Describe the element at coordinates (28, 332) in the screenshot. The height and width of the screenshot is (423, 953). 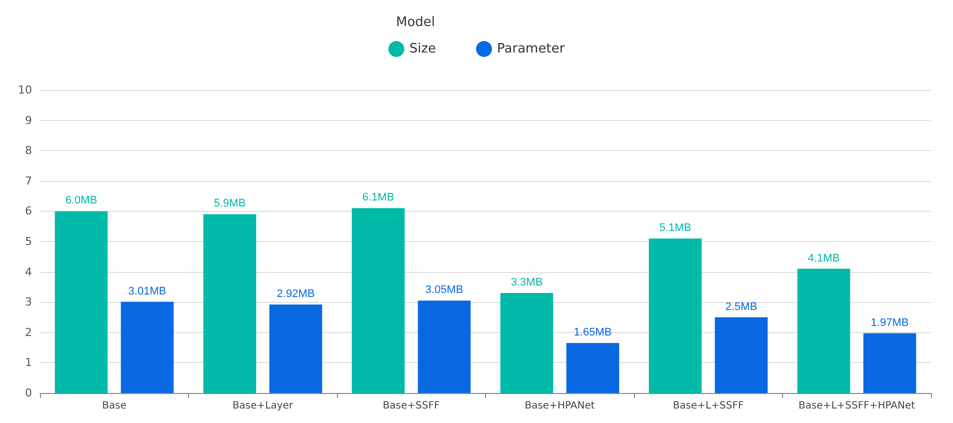
I see `y-tick-label: 2` at that location.